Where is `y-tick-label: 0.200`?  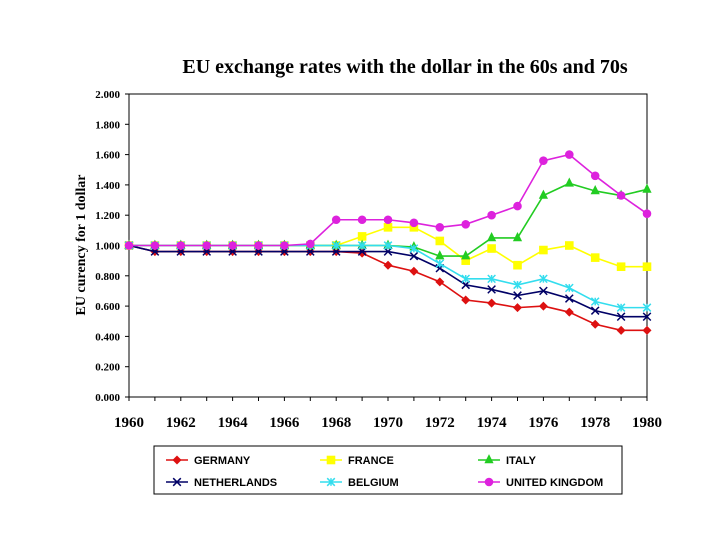
y-tick-label: 0.200 is located at coordinates (107, 368).